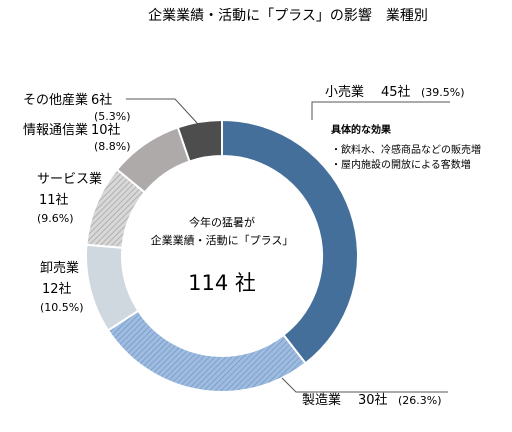 This screenshot has height=432, width=512. What do you see at coordinates (112, 146) in the screenshot?
I see `slice-pct-it: (8.8%)` at bounding box center [112, 146].